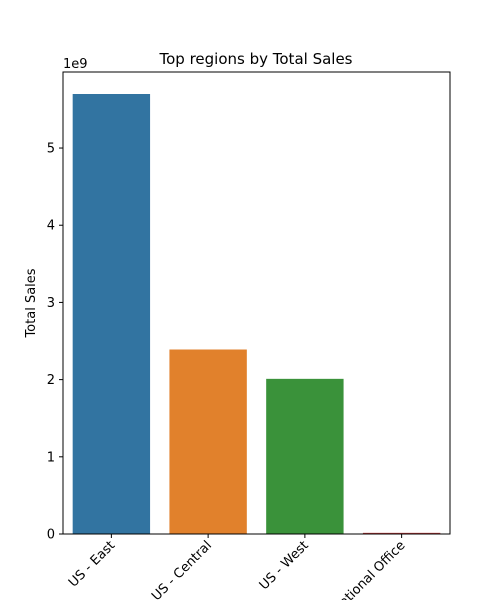 The width and height of the screenshot is (500, 600). What do you see at coordinates (305, 456) in the screenshot?
I see `bar-us-west` at bounding box center [305, 456].